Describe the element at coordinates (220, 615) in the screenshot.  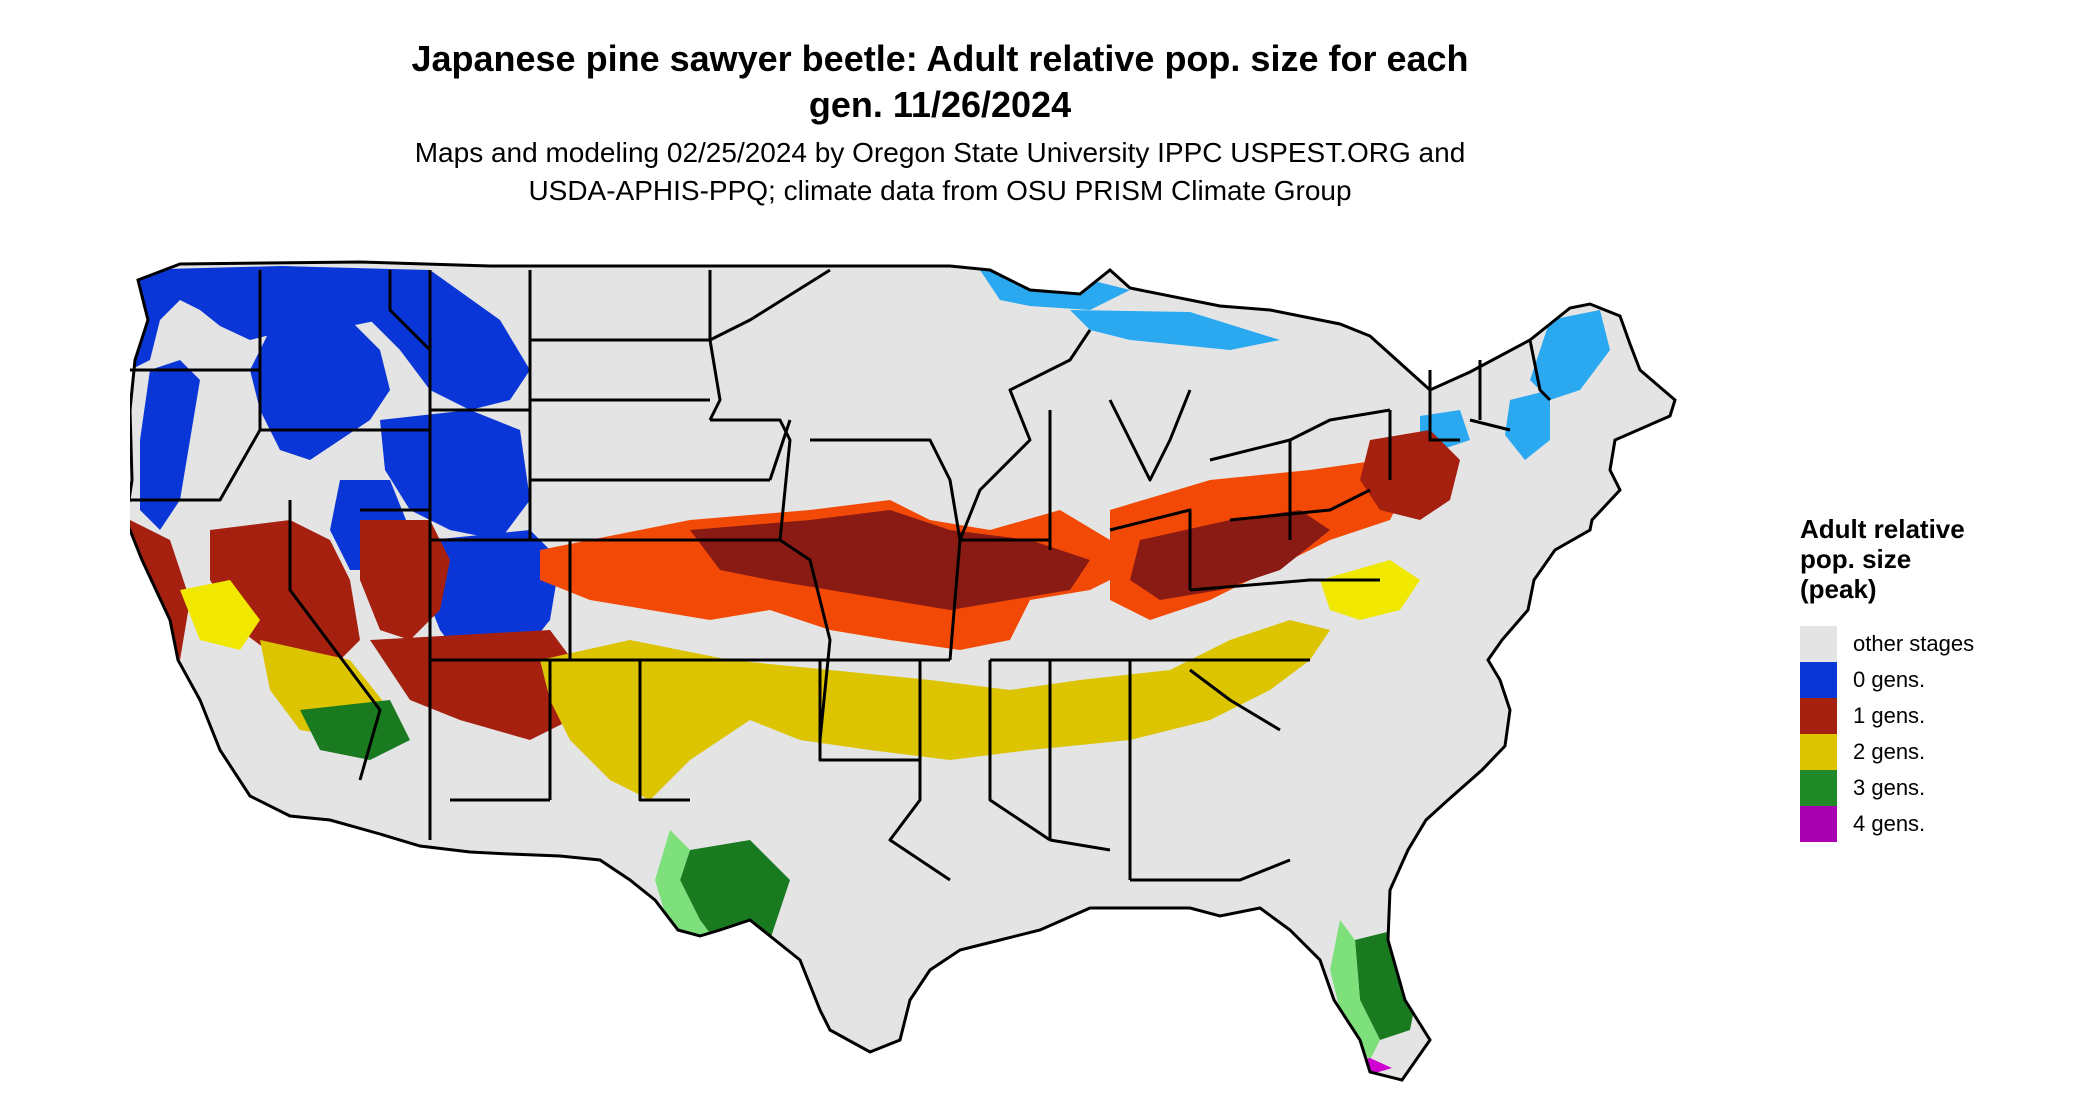
I see `zone-two-gens-southern-ca` at that location.